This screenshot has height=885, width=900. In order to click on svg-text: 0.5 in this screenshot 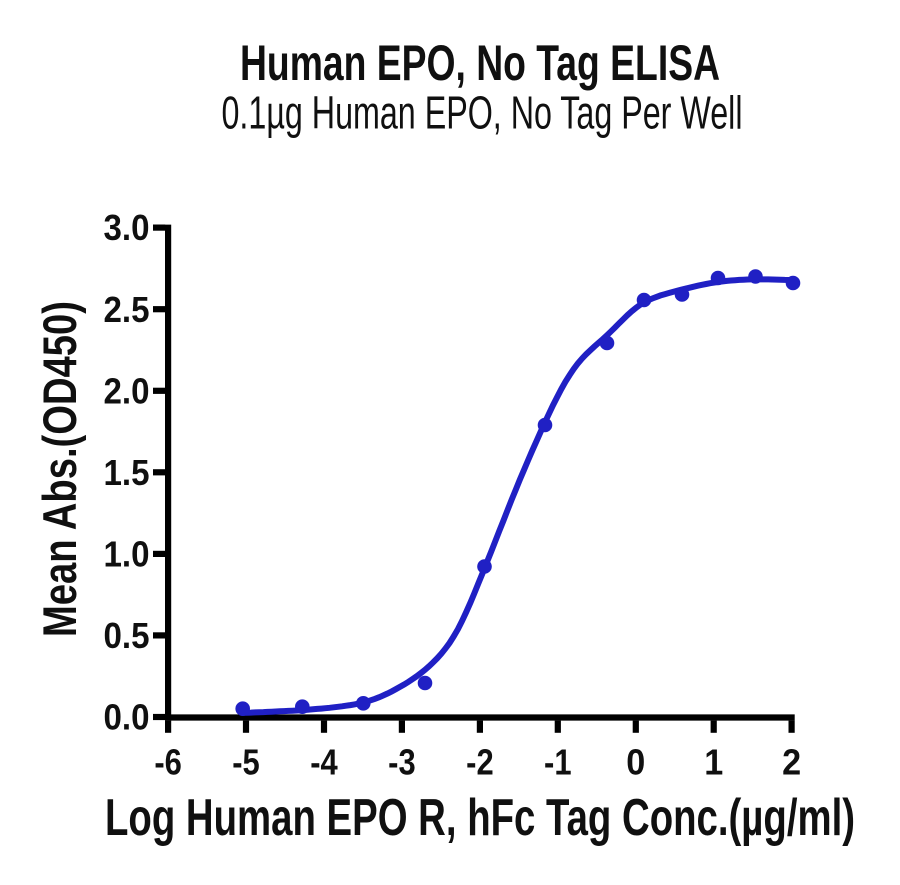, I will do `click(127, 635)`.